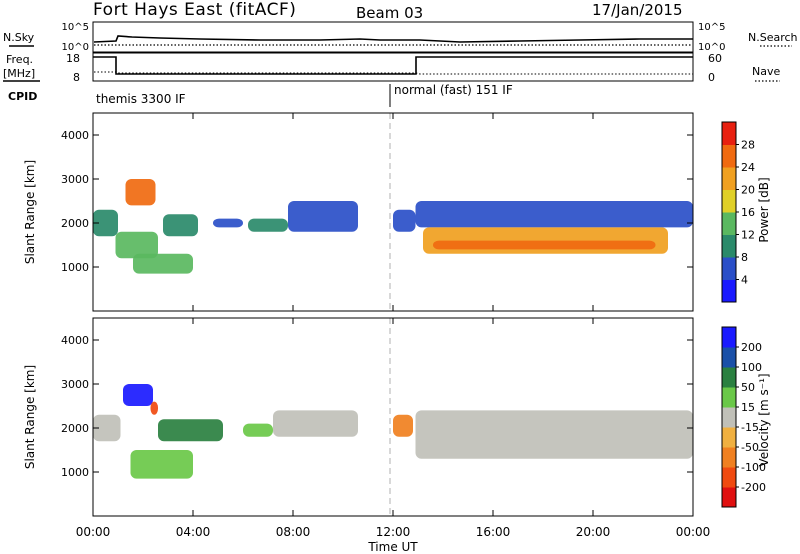  I want to click on power-data-layer, so click(393, 226).